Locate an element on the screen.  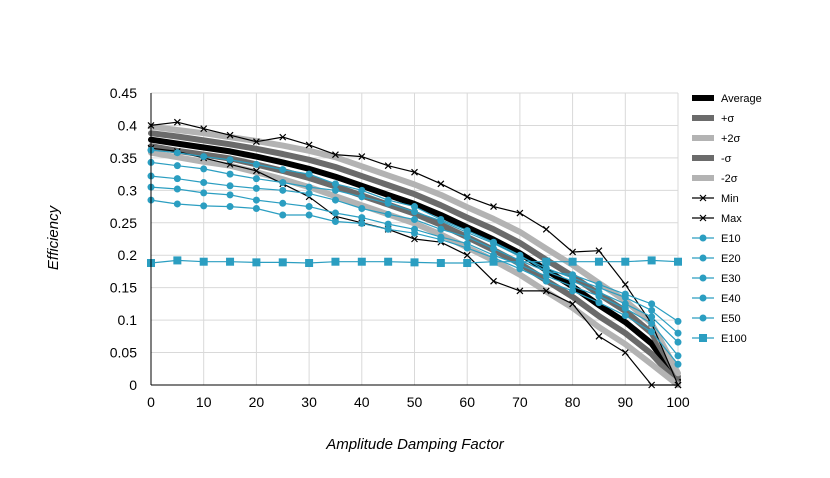
legend-label: -2σ is located at coordinates (729, 179).